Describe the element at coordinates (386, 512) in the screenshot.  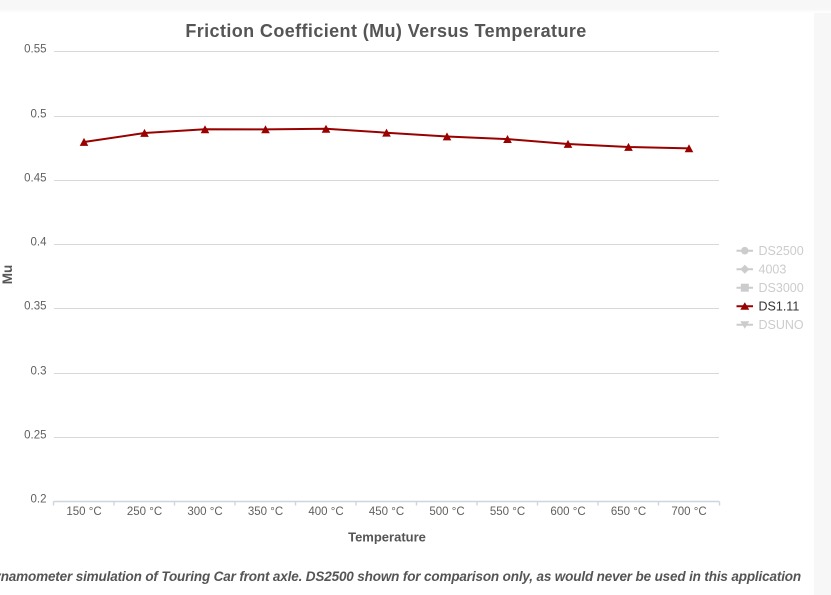
I see `svg-text: 450 °C` at that location.